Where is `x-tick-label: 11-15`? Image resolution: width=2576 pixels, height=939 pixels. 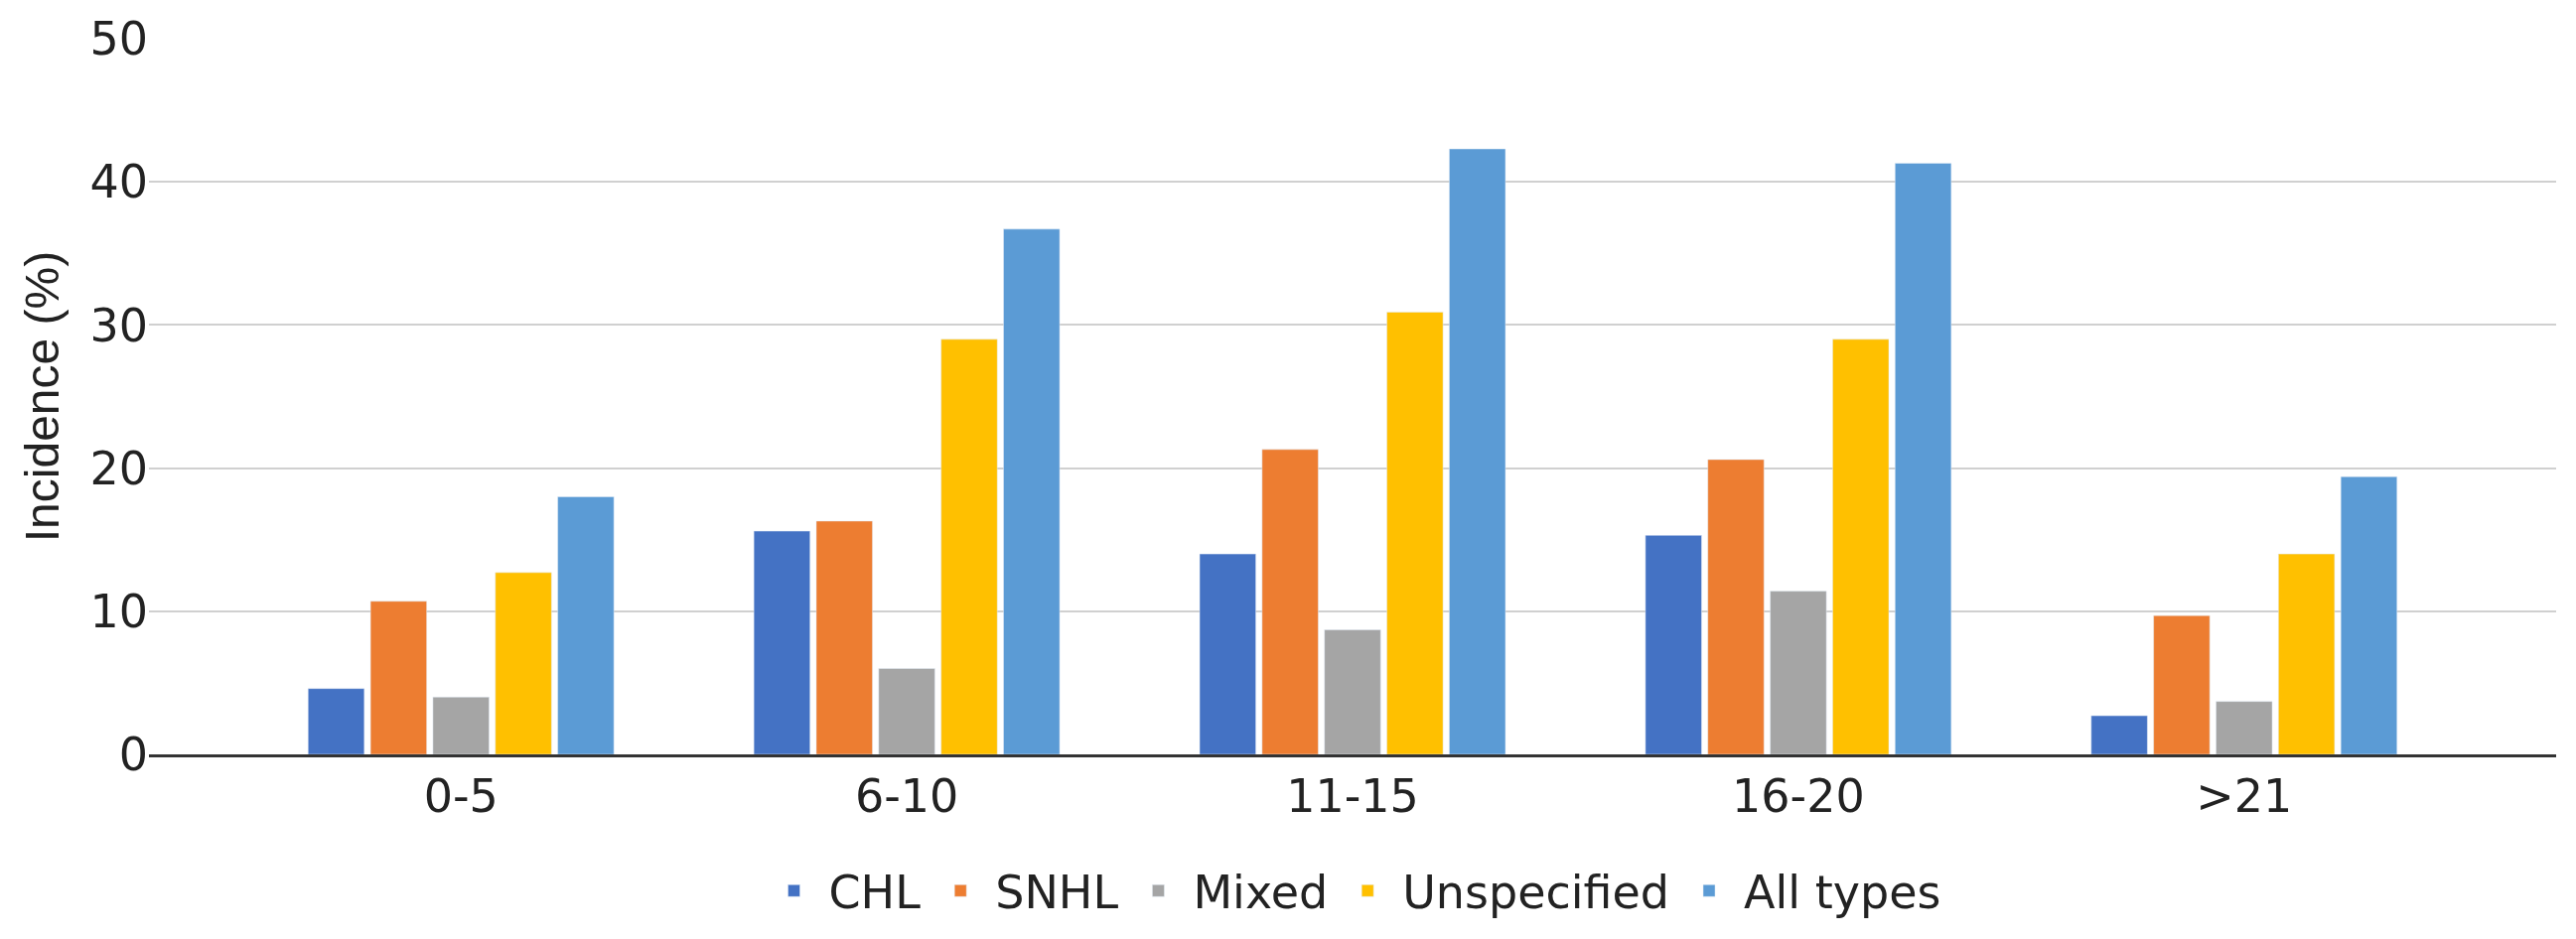 x-tick-label: 11-15 is located at coordinates (1352, 796).